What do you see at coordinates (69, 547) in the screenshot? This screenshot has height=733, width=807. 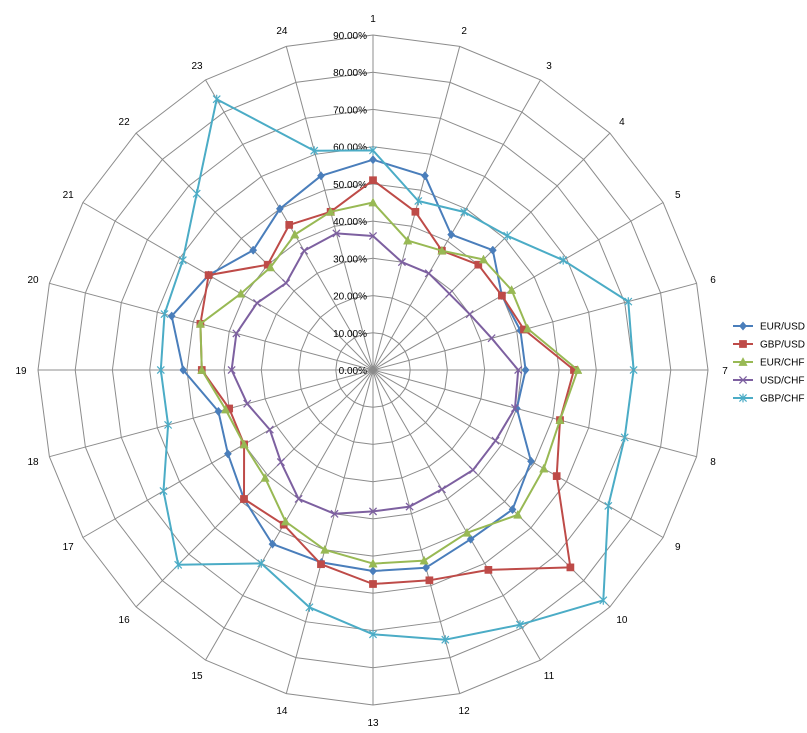 I see `category-label: 17` at bounding box center [69, 547].